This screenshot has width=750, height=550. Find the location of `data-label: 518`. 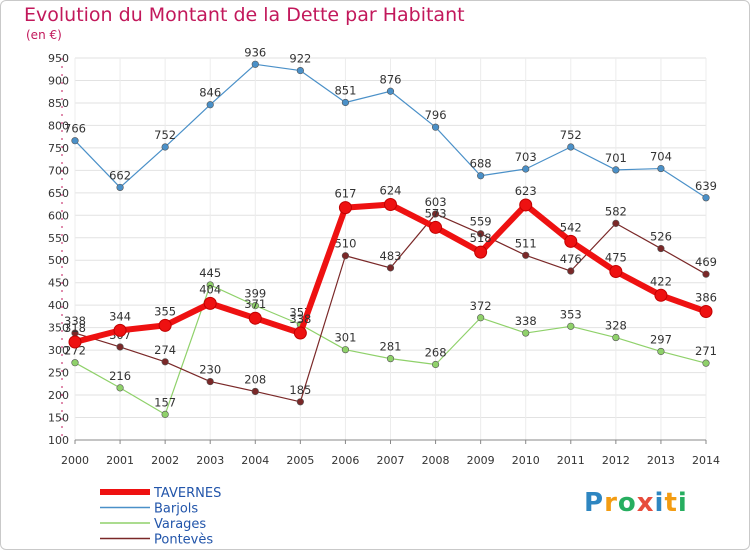

data-label: 518 is located at coordinates (481, 238).